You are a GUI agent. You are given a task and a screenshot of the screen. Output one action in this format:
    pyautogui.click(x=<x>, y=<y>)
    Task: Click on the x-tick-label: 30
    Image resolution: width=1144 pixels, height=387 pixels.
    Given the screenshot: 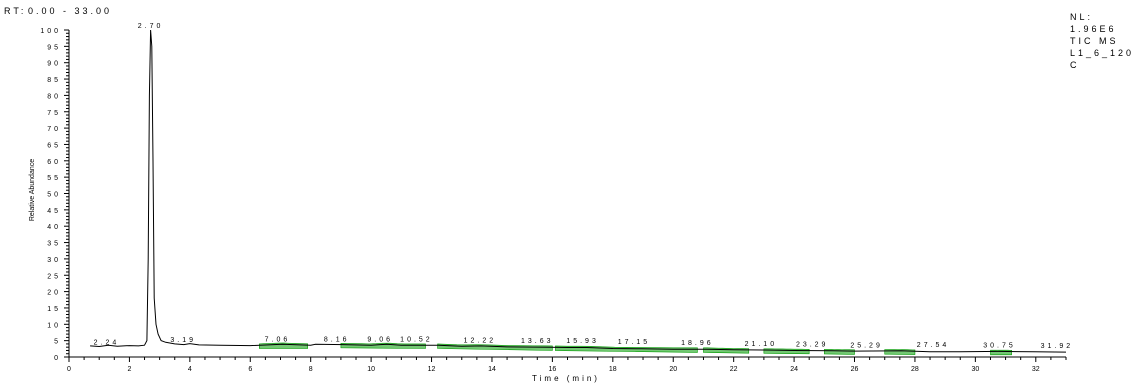 What is the action you would take?
    pyautogui.click(x=975, y=369)
    